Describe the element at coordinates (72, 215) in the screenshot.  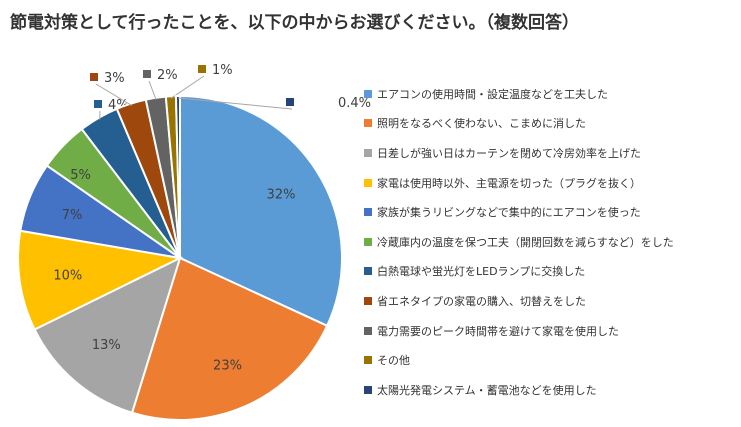
I see `data-label: 7%` at that location.